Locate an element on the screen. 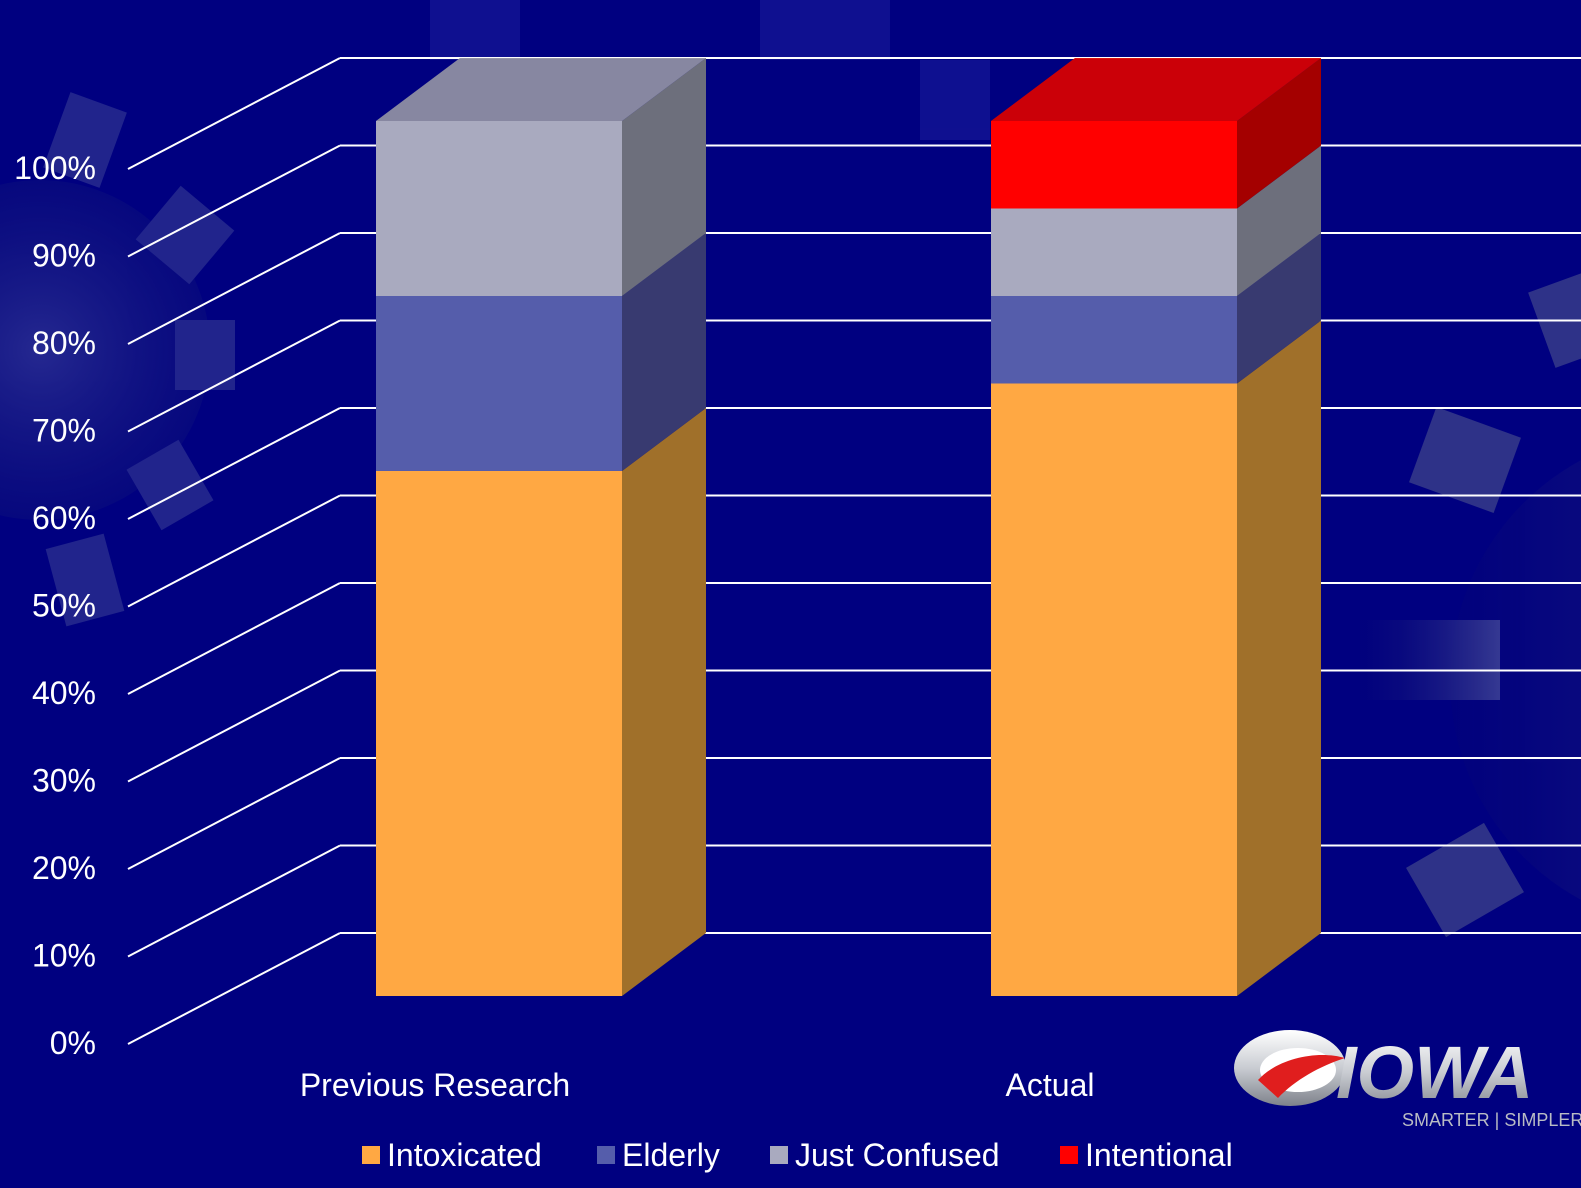  y-tick-label: 60% is located at coordinates (64, 518).